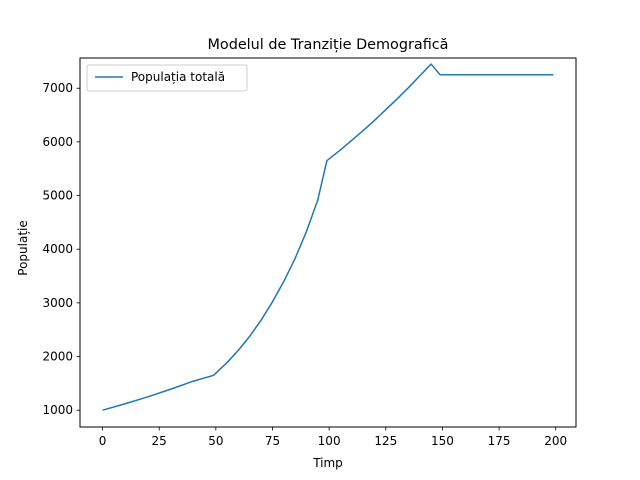 This screenshot has width=640, height=480. I want to click on x-tick-label: 150, so click(442, 441).